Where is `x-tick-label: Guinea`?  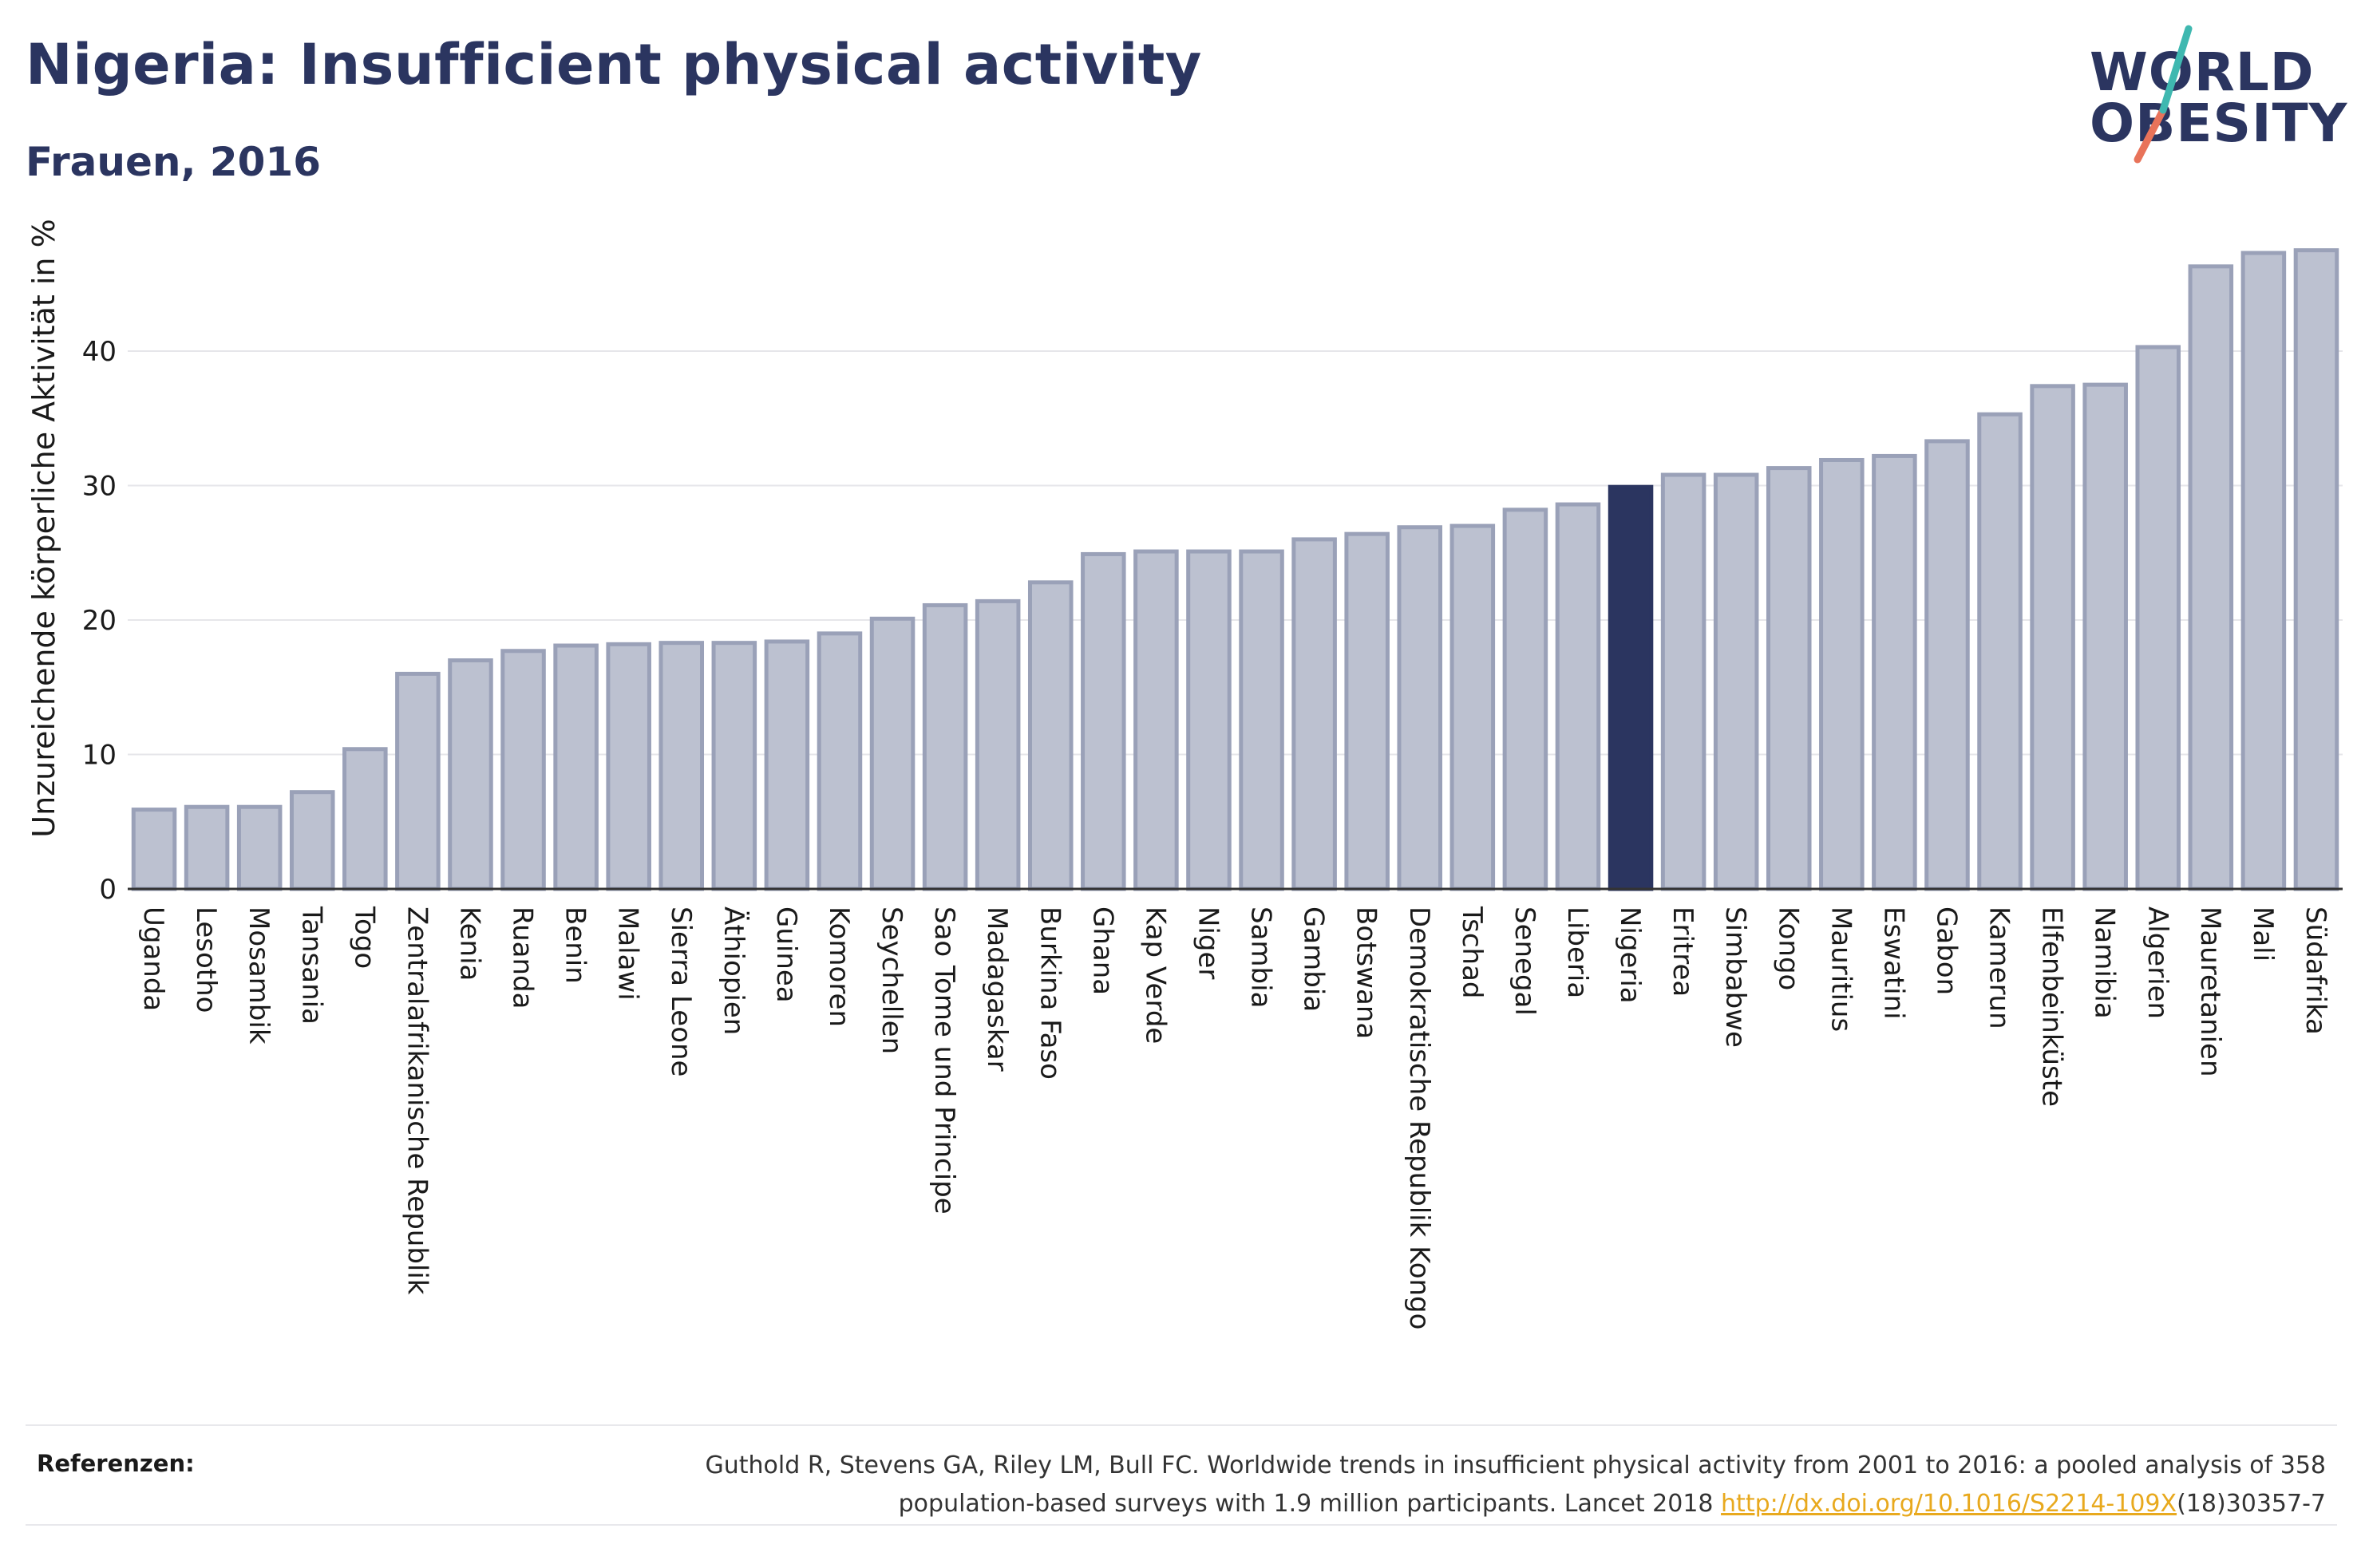
x-tick-label: Guinea is located at coordinates (786, 954).